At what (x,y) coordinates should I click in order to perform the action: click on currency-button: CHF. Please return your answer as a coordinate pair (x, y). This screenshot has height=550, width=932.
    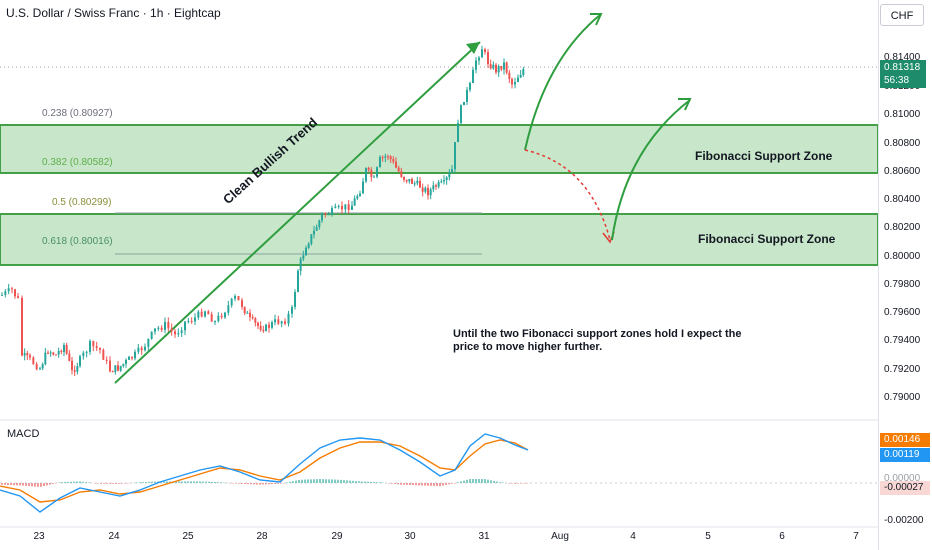
    Looking at the image, I should click on (902, 15).